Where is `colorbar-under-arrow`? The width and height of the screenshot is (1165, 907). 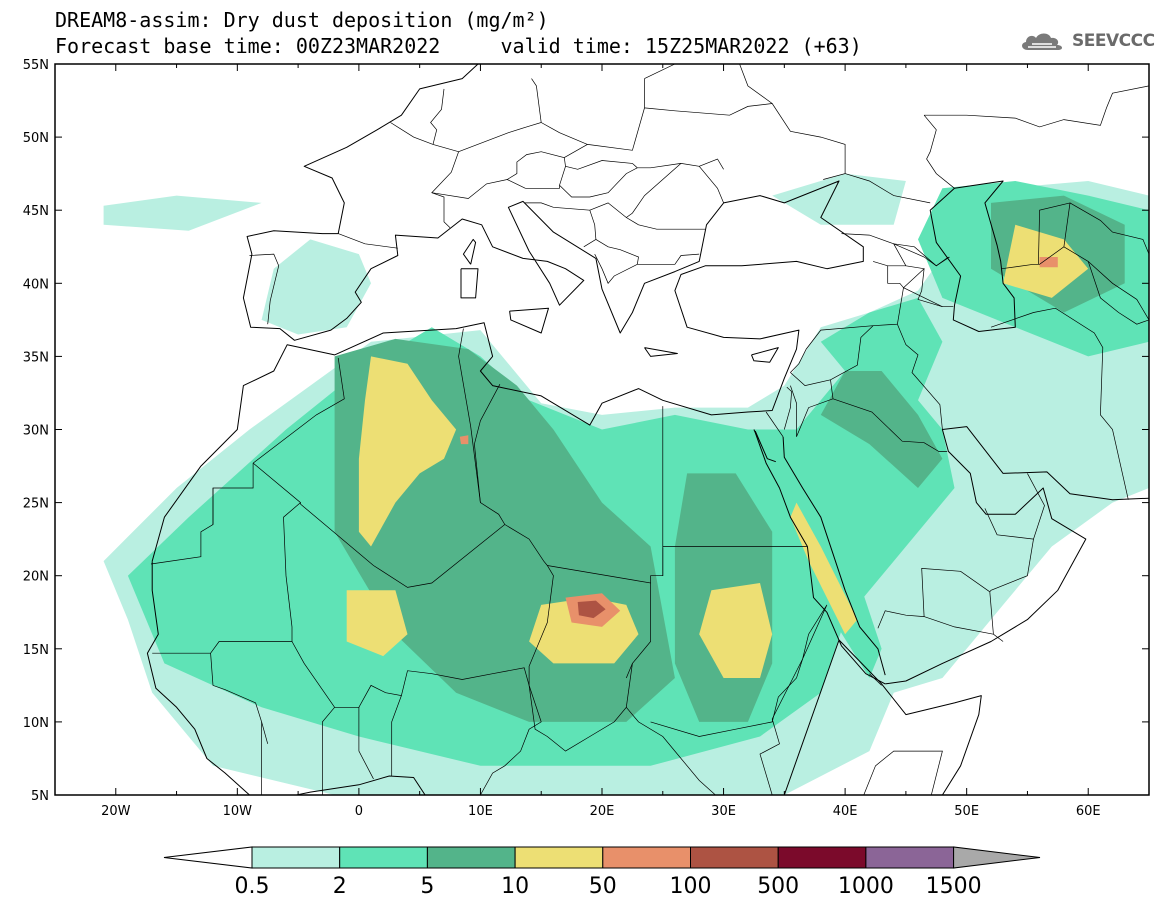 colorbar-under-arrow is located at coordinates (208, 857).